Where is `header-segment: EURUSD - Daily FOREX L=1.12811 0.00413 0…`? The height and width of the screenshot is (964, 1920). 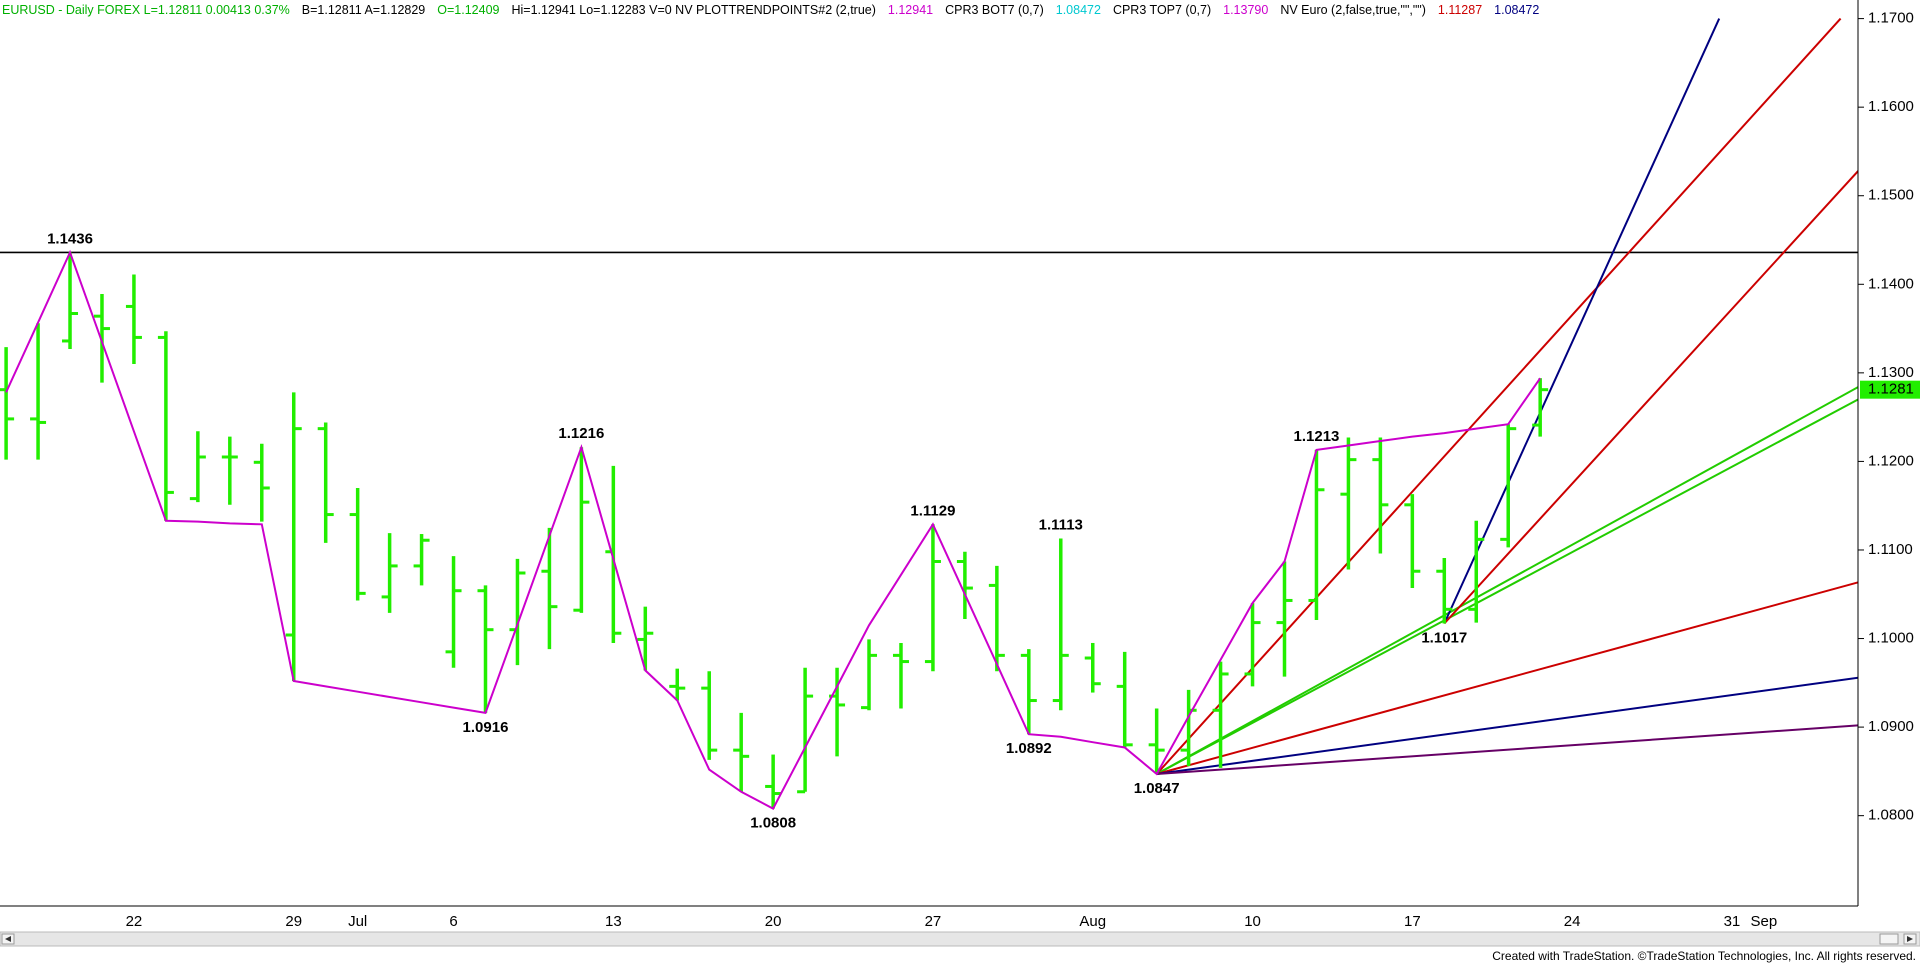 header-segment: EURUSD - Daily FOREX L=1.12811 0.00413 0… is located at coordinates (146, 10).